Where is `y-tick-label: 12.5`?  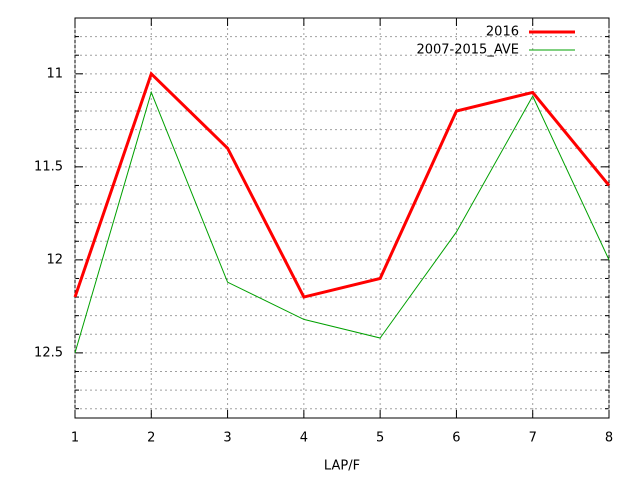
y-tick-label: 12.5 is located at coordinates (48, 352).